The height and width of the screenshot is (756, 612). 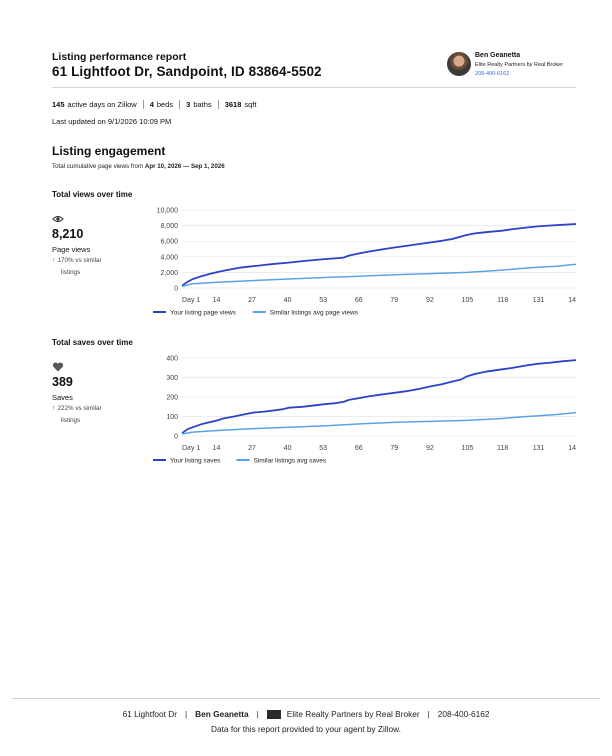 What do you see at coordinates (102, 104) in the screenshot?
I see `active-days-label: active days on Zillow` at bounding box center [102, 104].